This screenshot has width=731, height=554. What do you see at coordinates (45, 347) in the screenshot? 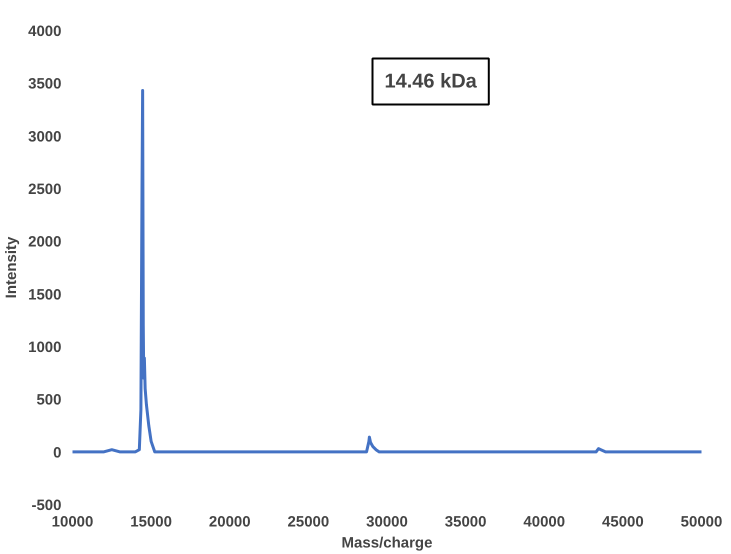
I see `y-tick-label: 1000` at bounding box center [45, 347].